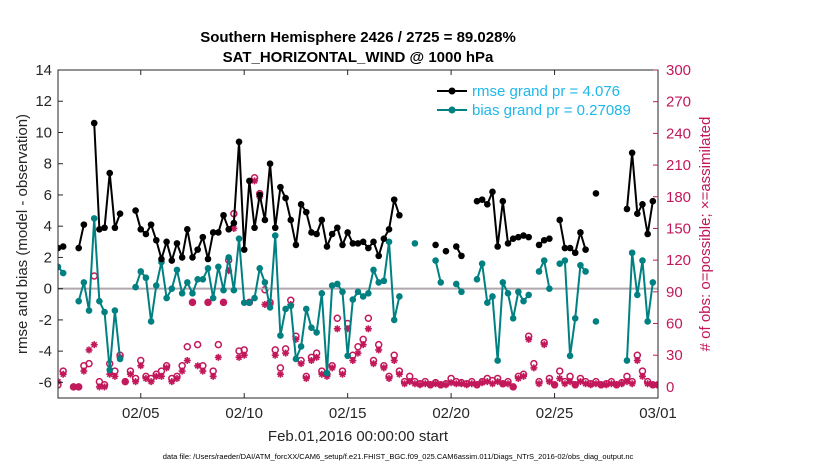  Describe the element at coordinates (358, 57) in the screenshot. I see `chart-title-line2: SAT_HORIZONTAL_WIND @ 1000 hPa` at that location.